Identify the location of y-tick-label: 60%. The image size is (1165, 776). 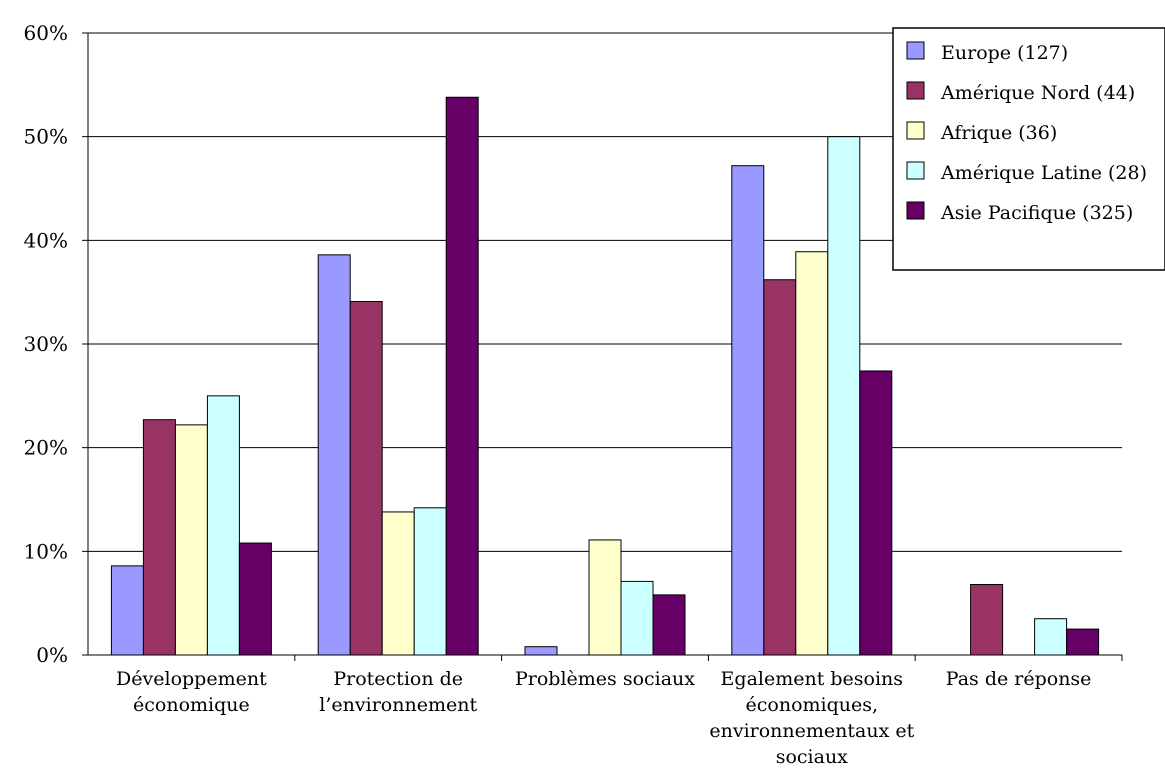
(46, 33).